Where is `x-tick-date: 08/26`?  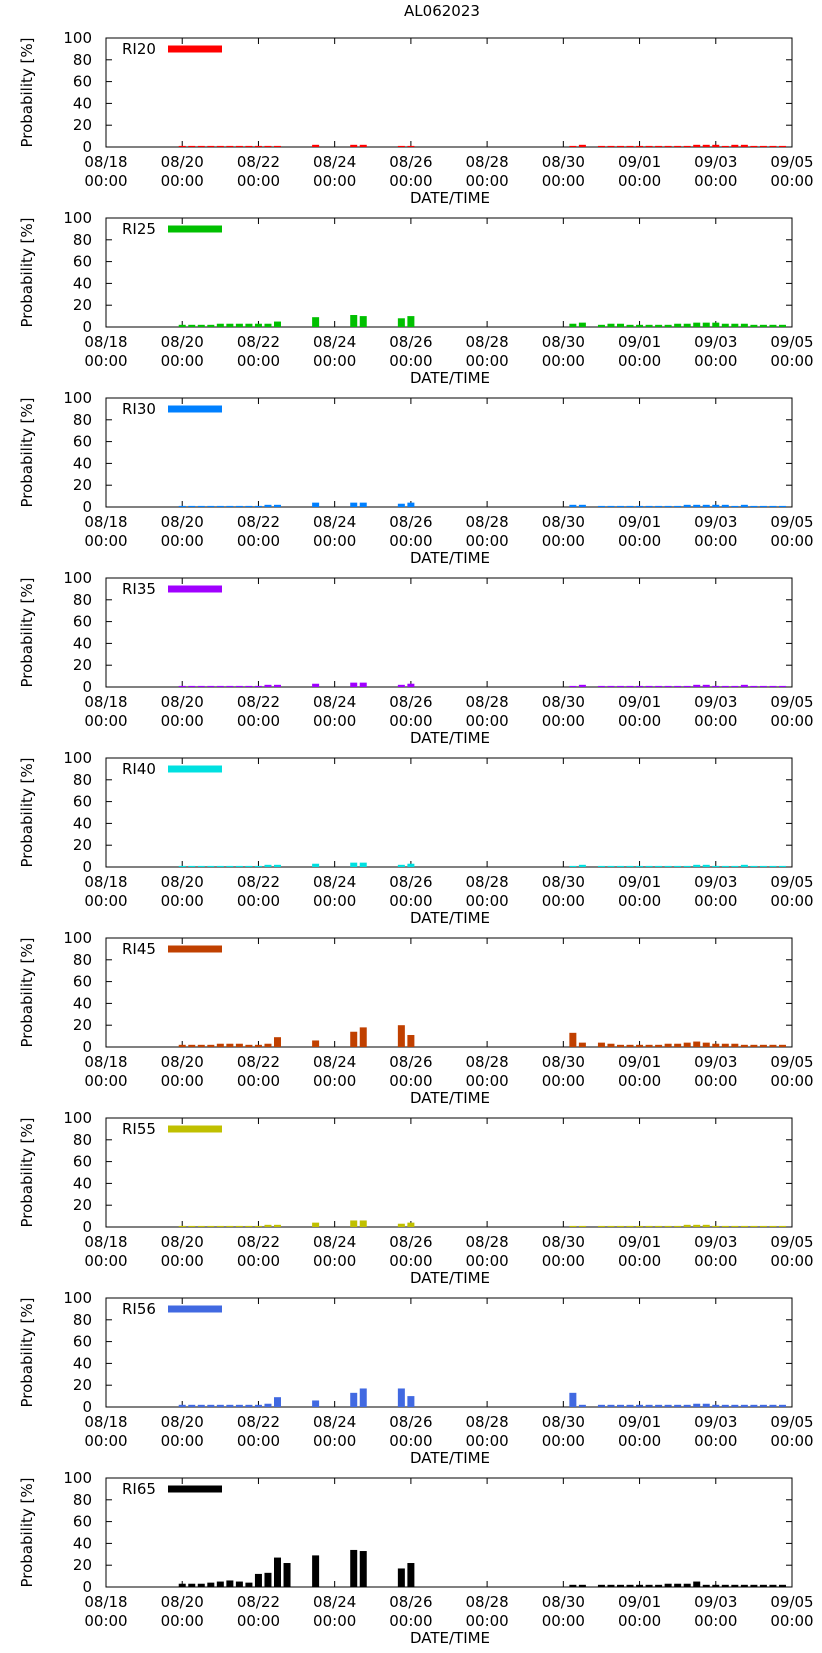
x-tick-date: 08/26 is located at coordinates (410, 162).